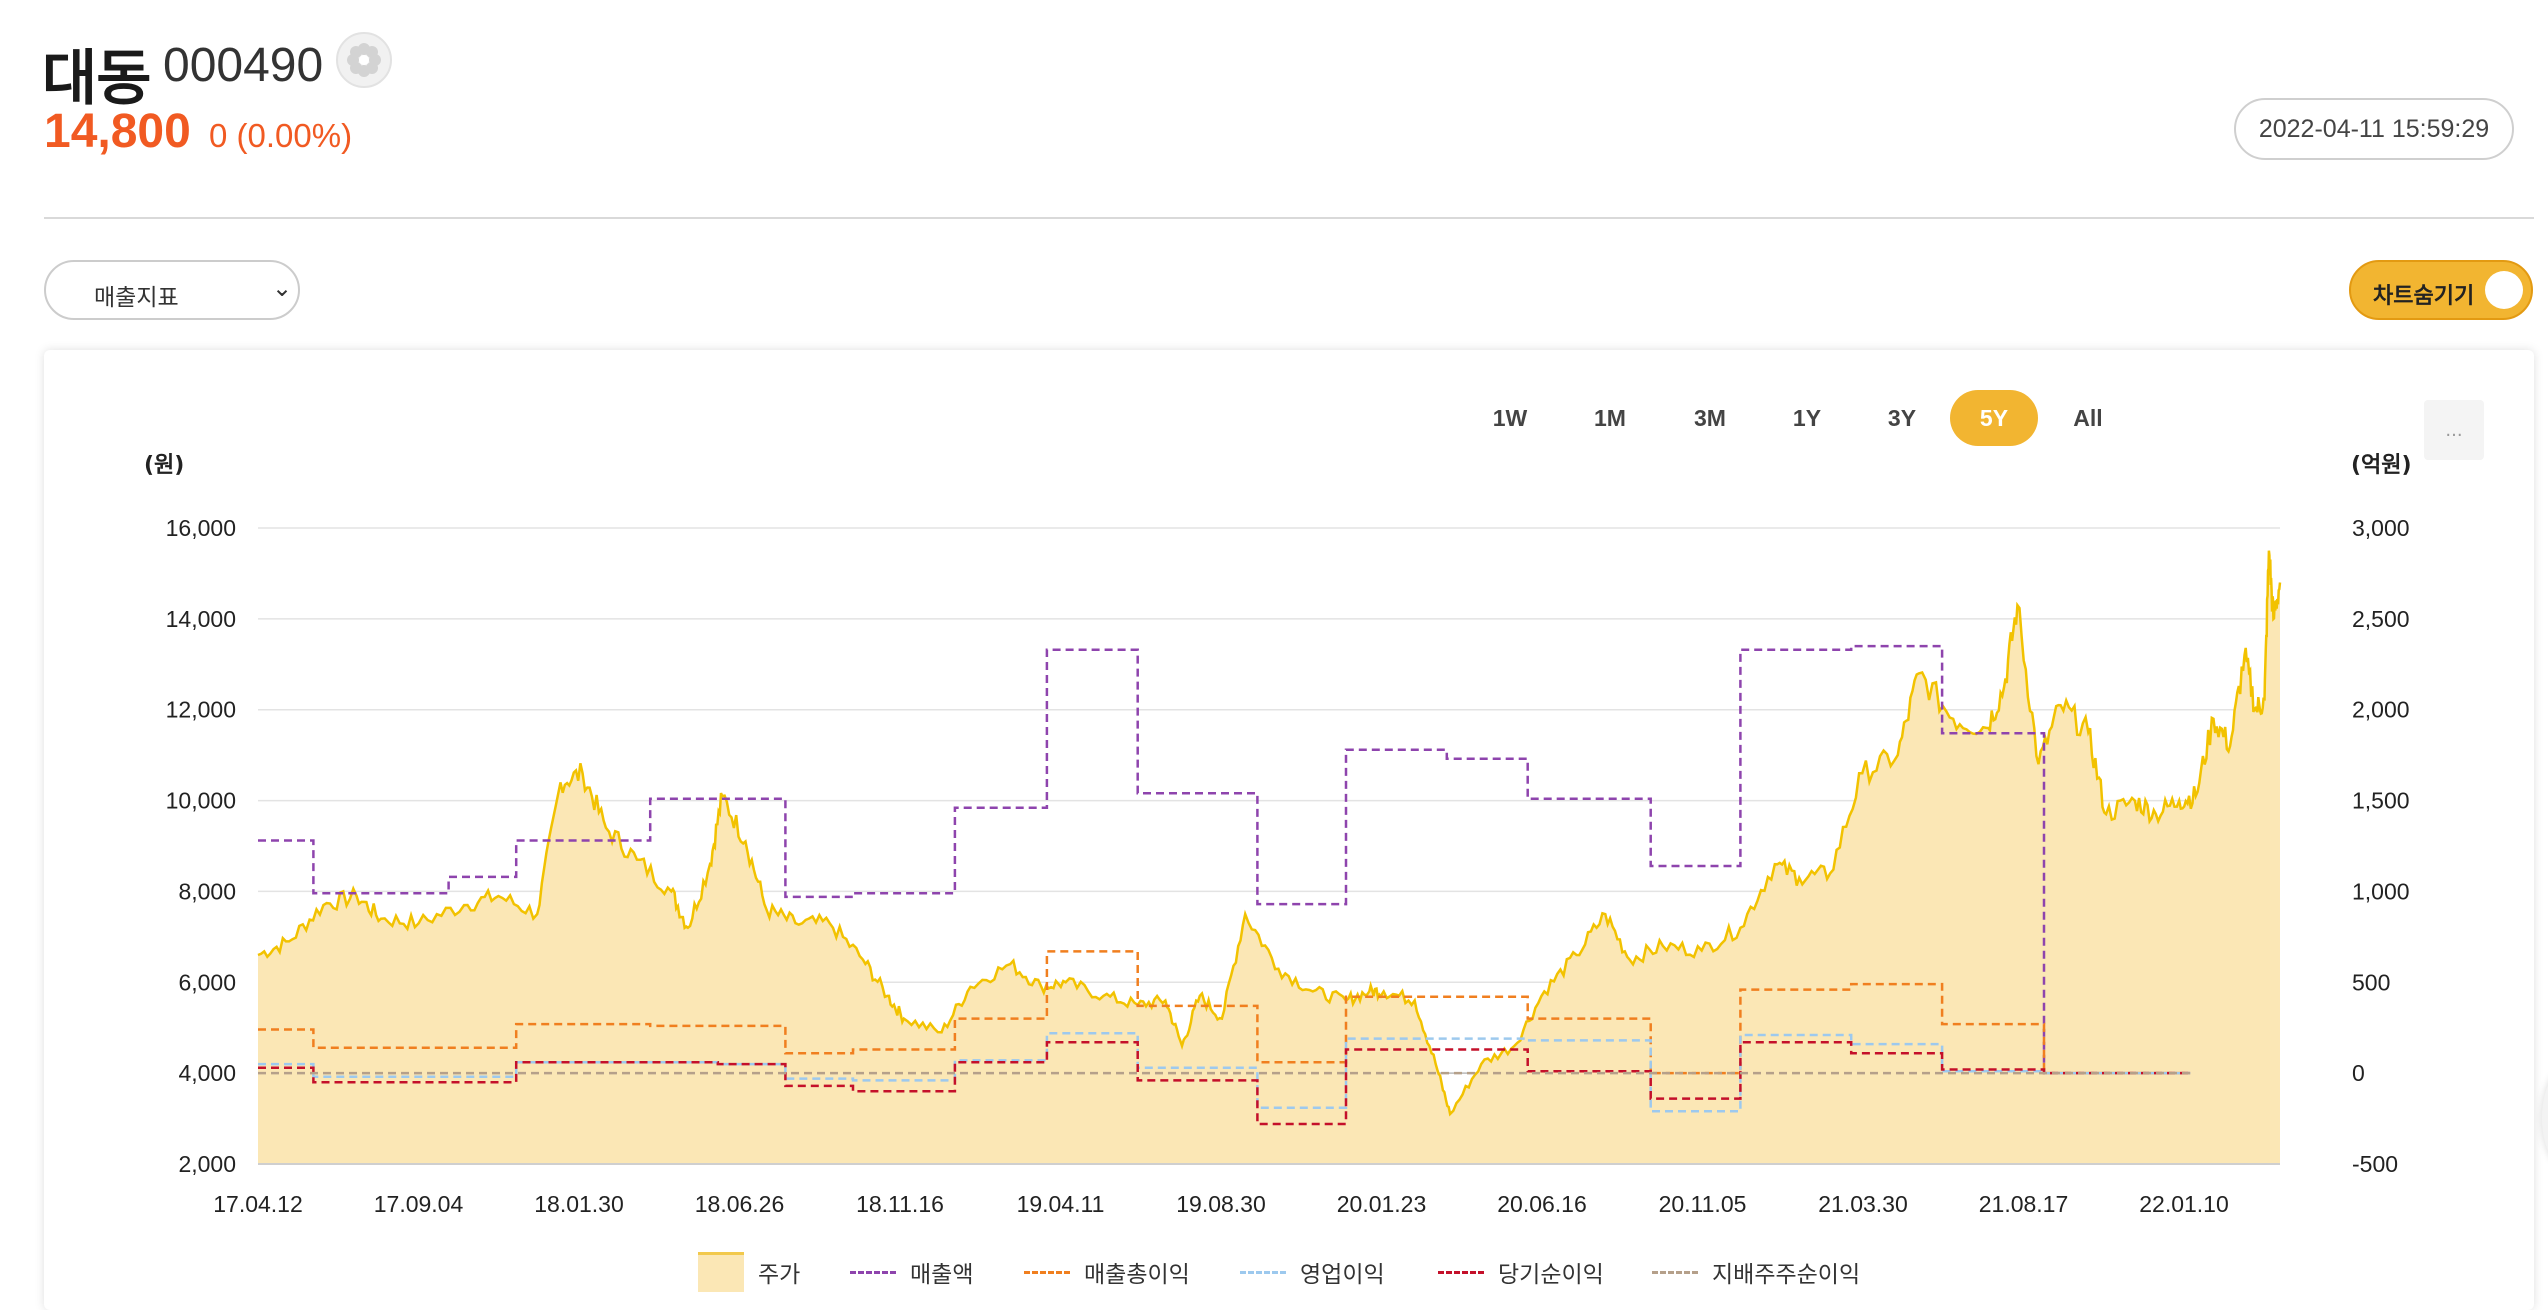 Image resolution: width=2548 pixels, height=1310 pixels. Describe the element at coordinates (1551, 1275) in the screenshot. I see `legend-label-net-income: 당기순이익` at that location.